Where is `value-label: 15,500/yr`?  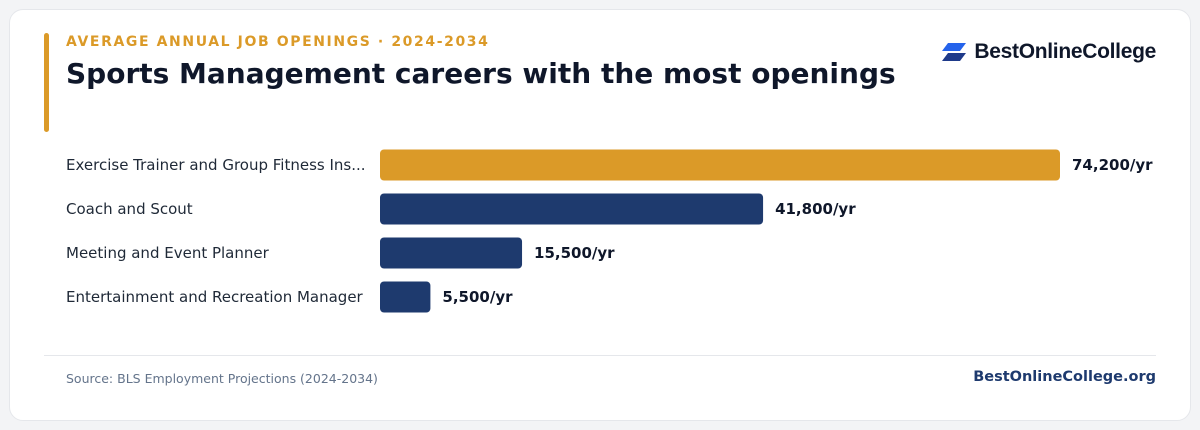
value-label: 15,500/yr is located at coordinates (574, 253).